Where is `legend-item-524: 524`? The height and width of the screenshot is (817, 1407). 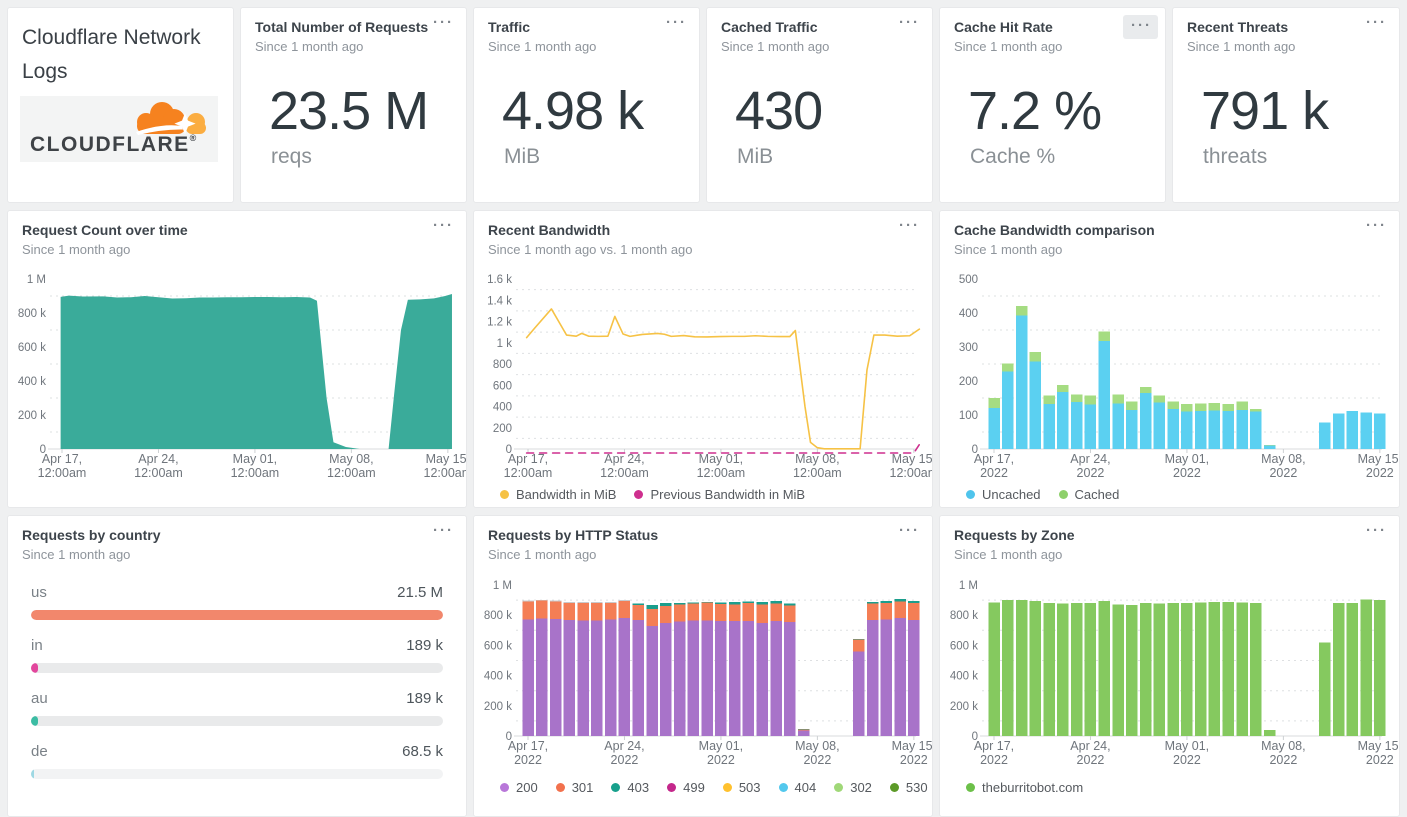 legend-item-524: 524 is located at coordinates (575, 814).